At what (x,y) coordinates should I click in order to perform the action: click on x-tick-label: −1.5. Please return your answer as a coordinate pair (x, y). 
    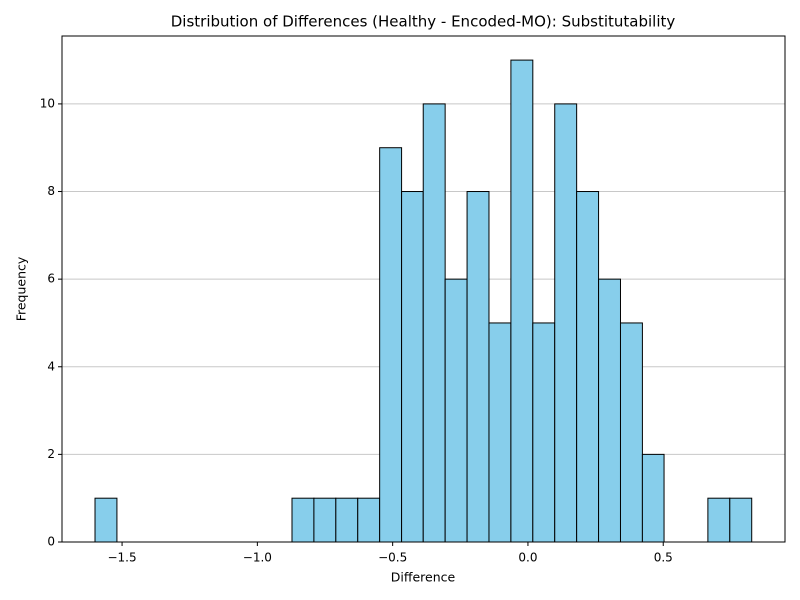
    Looking at the image, I should click on (121, 558).